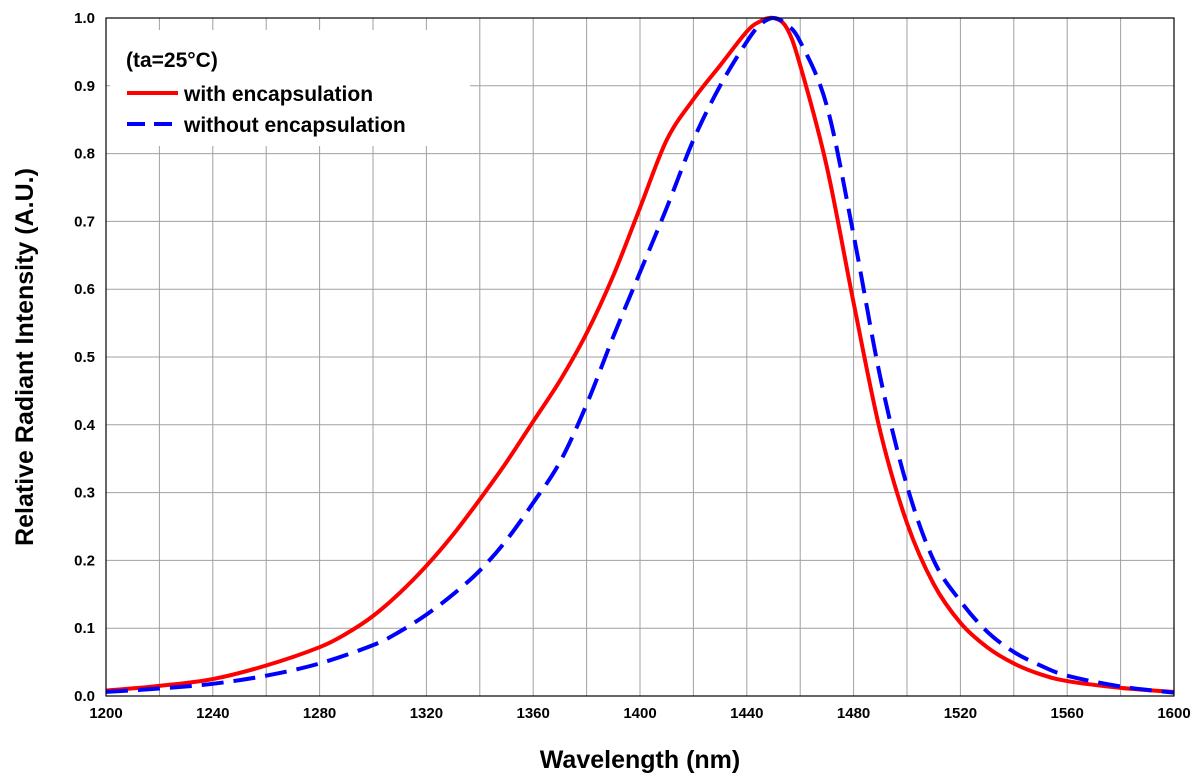  Describe the element at coordinates (84, 696) in the screenshot. I see `y-tick-label: 0.0` at that location.